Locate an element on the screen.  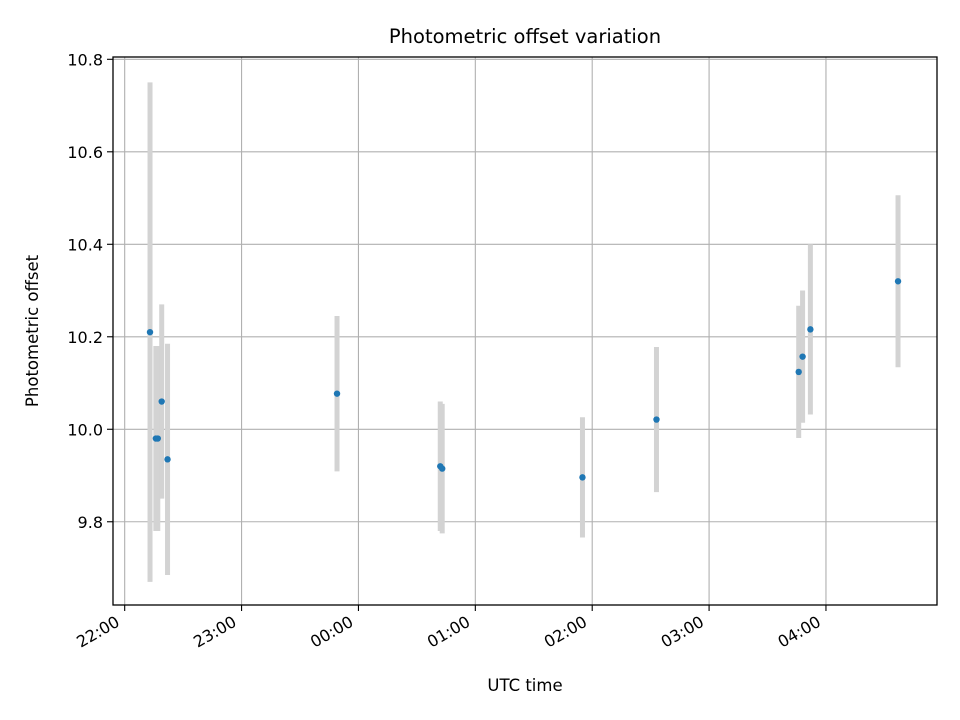
y-tick-label: 10.8 is located at coordinates (85, 59).